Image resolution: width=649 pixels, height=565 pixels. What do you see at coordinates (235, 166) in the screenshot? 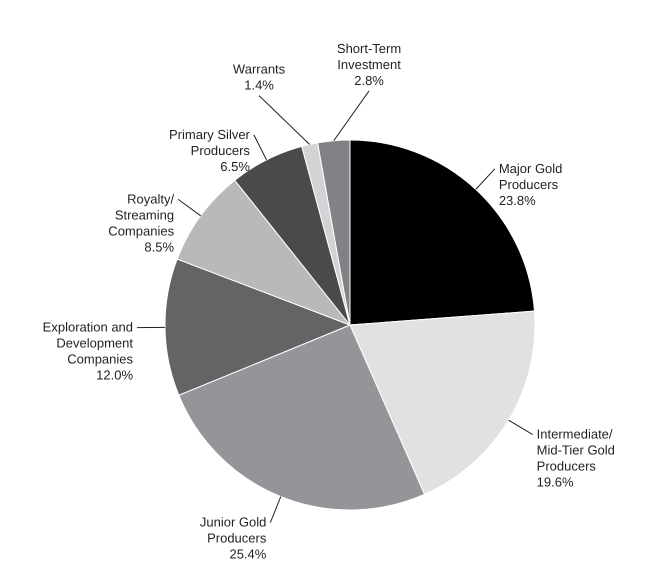
I see `data-label: 6.5%` at bounding box center [235, 166].